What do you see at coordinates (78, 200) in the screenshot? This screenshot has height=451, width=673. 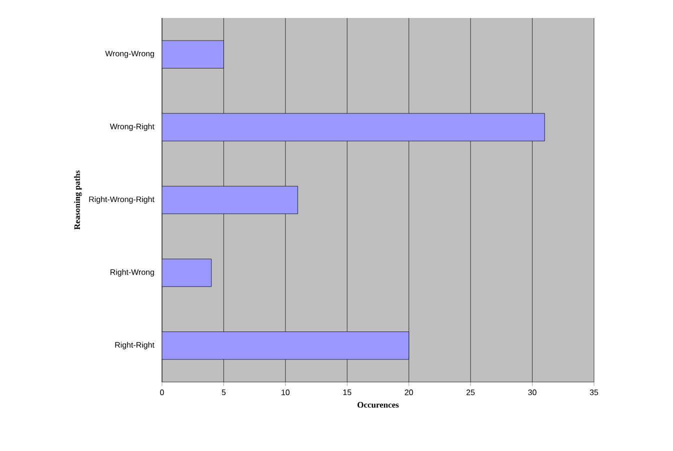 I see `y-axis-title: Reasoning paths` at bounding box center [78, 200].